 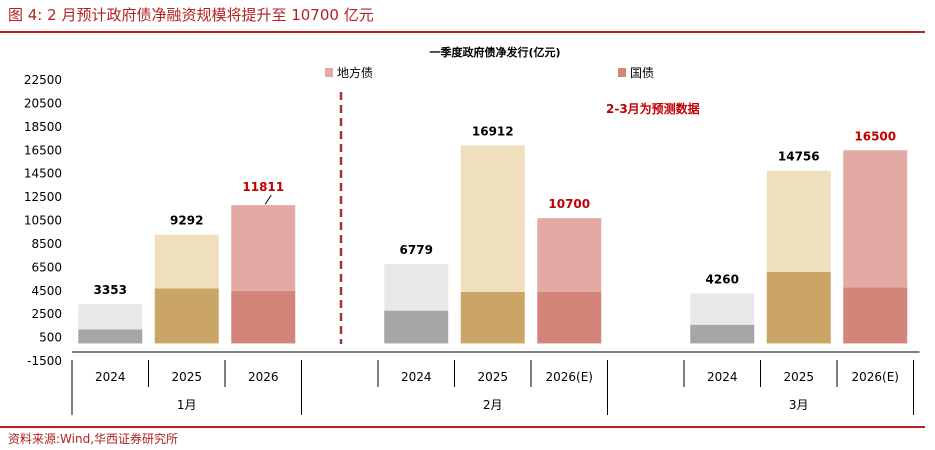 What do you see at coordinates (46, 244) in the screenshot?
I see `y-tick-label: 8500` at bounding box center [46, 244].